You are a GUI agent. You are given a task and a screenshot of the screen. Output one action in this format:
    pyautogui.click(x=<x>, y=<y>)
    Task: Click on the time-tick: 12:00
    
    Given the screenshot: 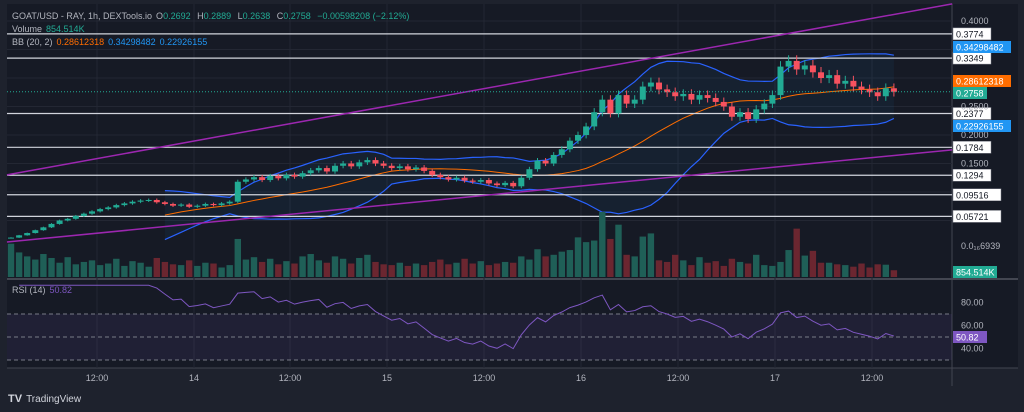 What is the action you would take?
    pyautogui.click(x=97, y=378)
    